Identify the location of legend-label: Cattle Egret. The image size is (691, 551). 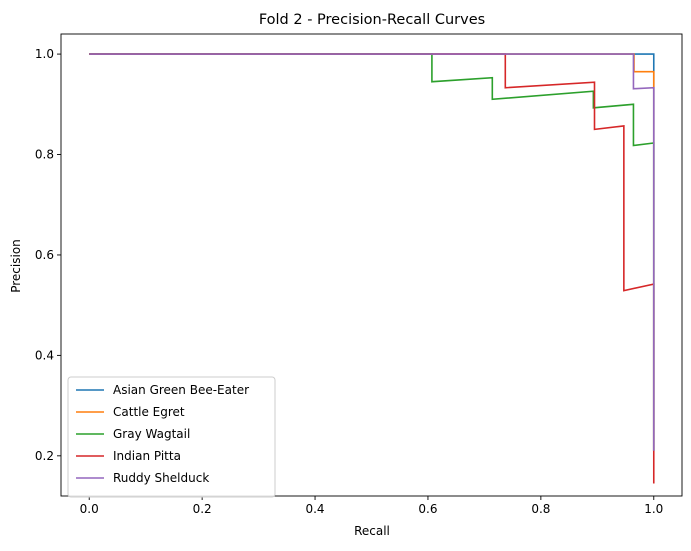
(149, 412).